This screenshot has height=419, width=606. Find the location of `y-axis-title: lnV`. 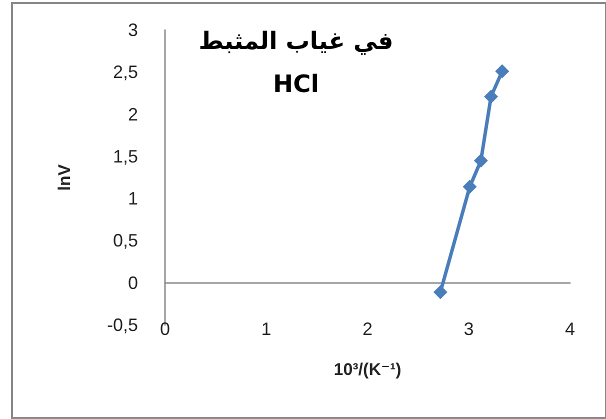

y-axis-title: lnV is located at coordinates (64, 177).